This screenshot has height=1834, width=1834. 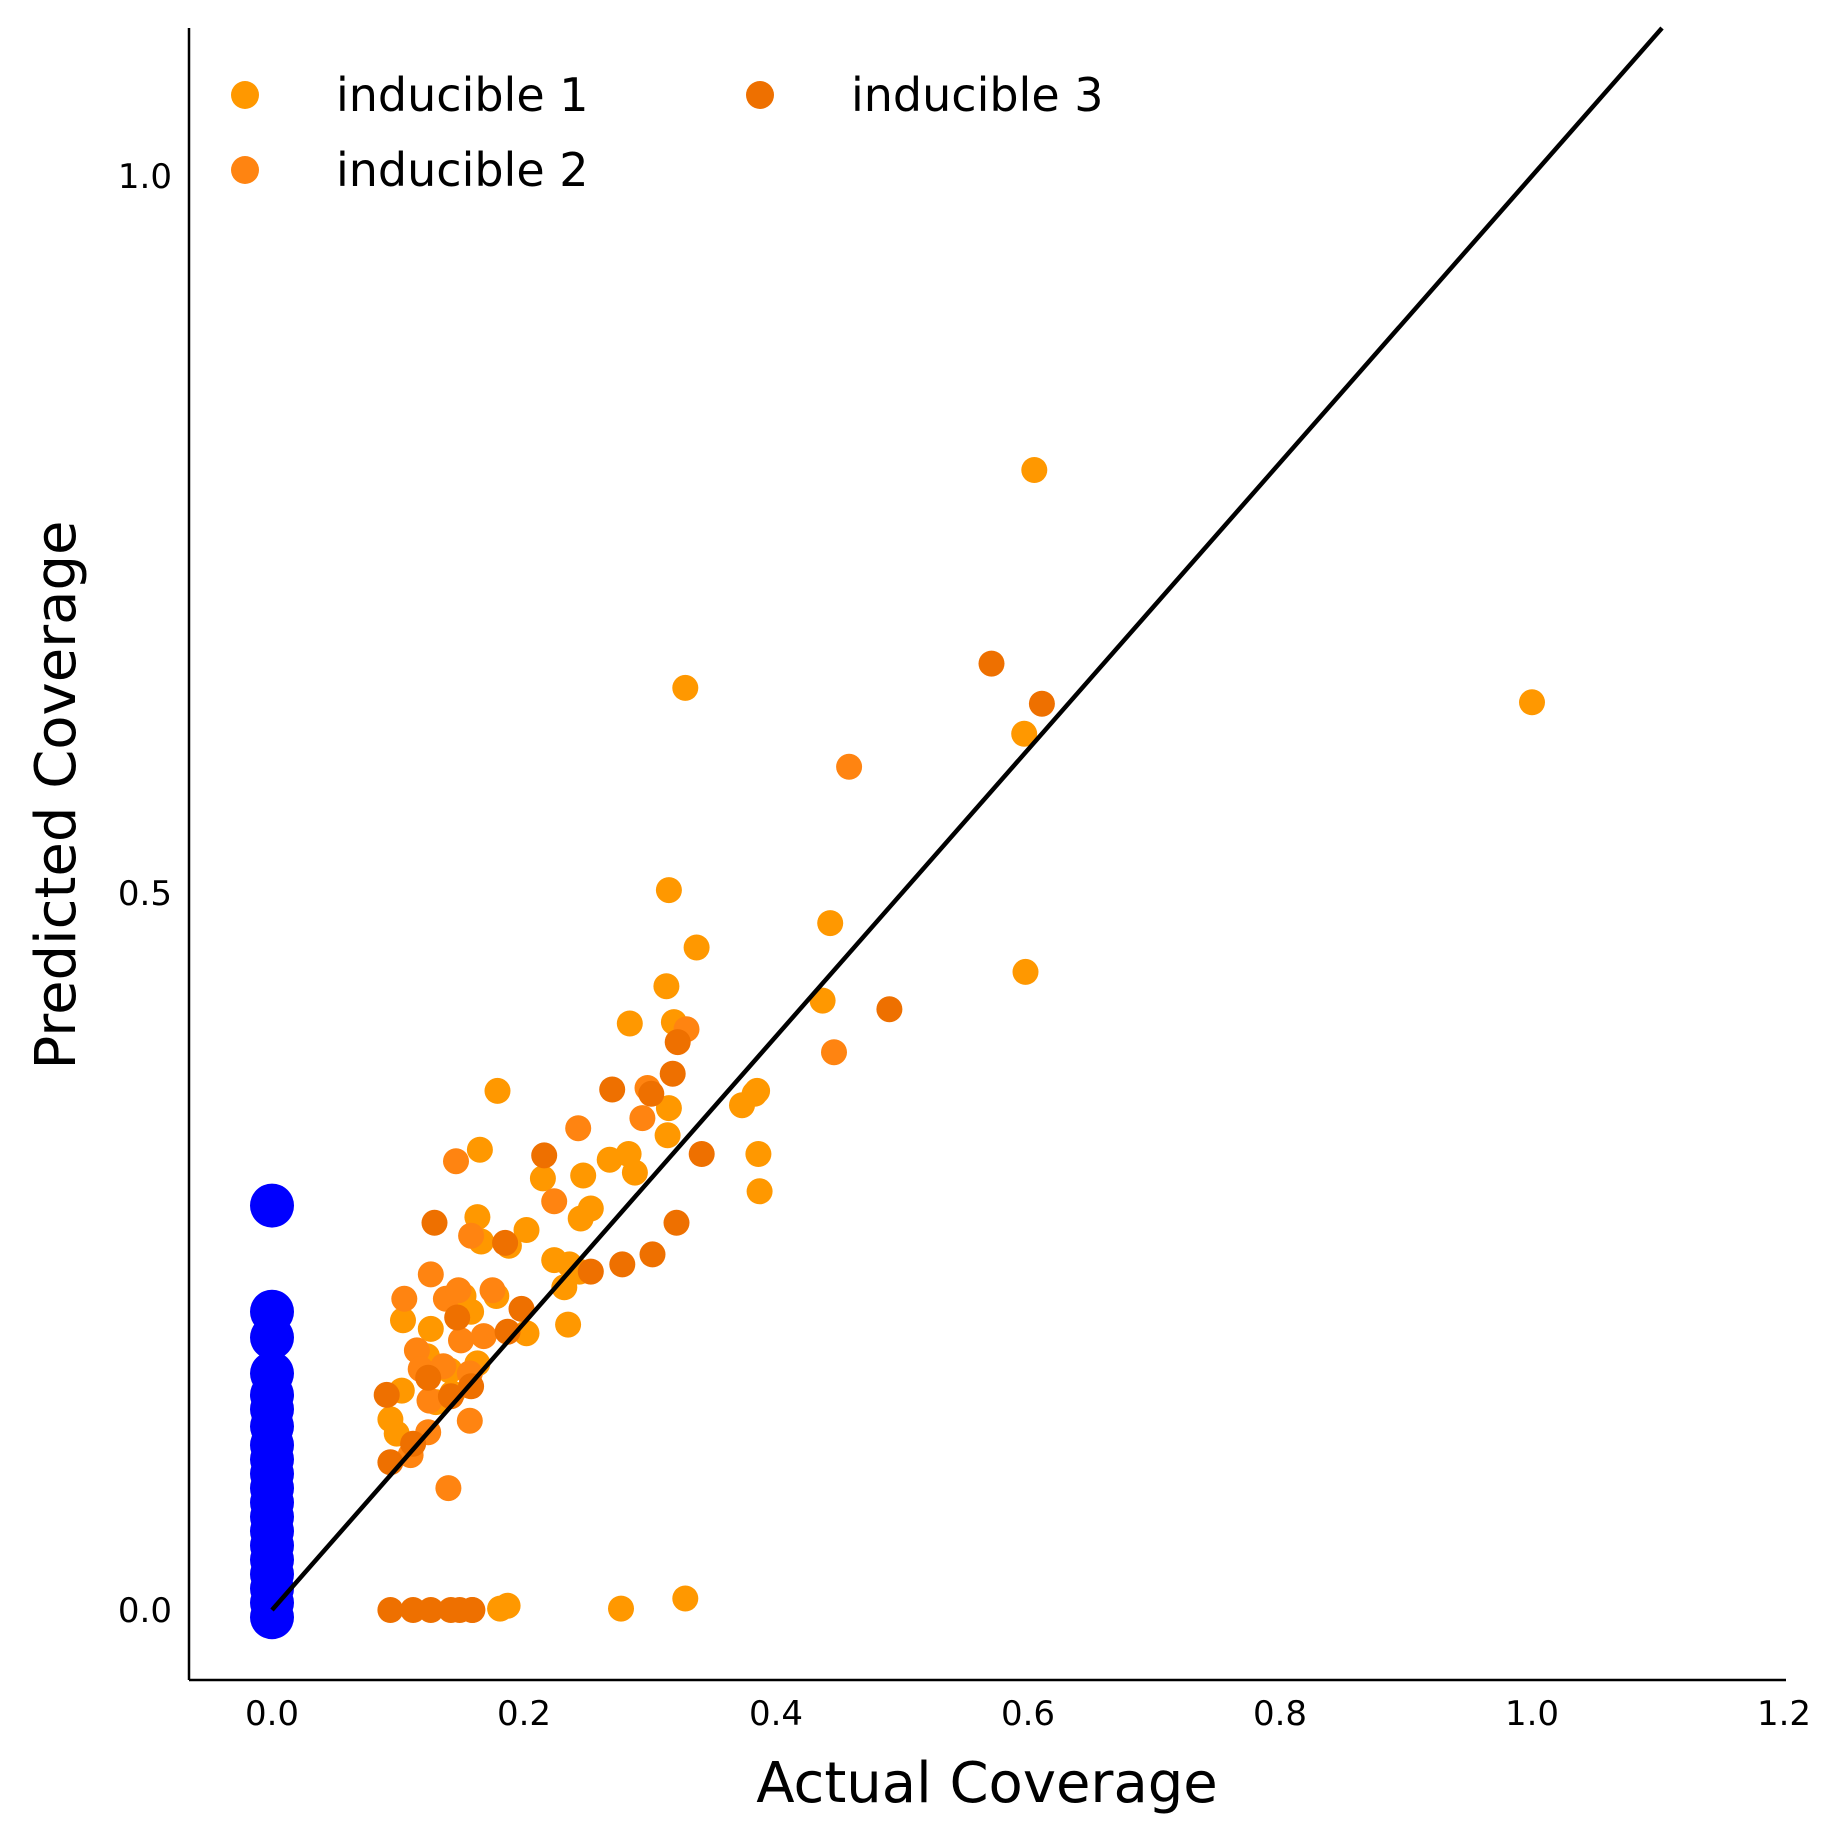 What do you see at coordinates (667, 132) in the screenshot?
I see `legend: inducible 1 inducible 2 inducible 3` at bounding box center [667, 132].